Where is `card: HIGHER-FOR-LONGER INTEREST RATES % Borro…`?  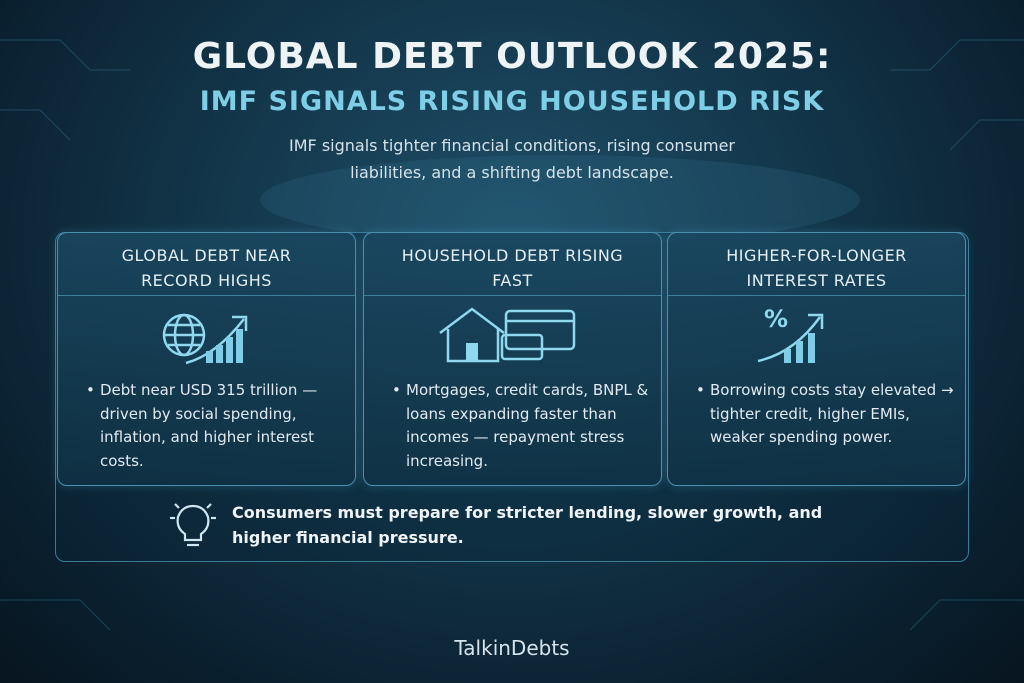
card: HIGHER-FOR-LONGER INTEREST RATES % Borro… is located at coordinates (816, 359).